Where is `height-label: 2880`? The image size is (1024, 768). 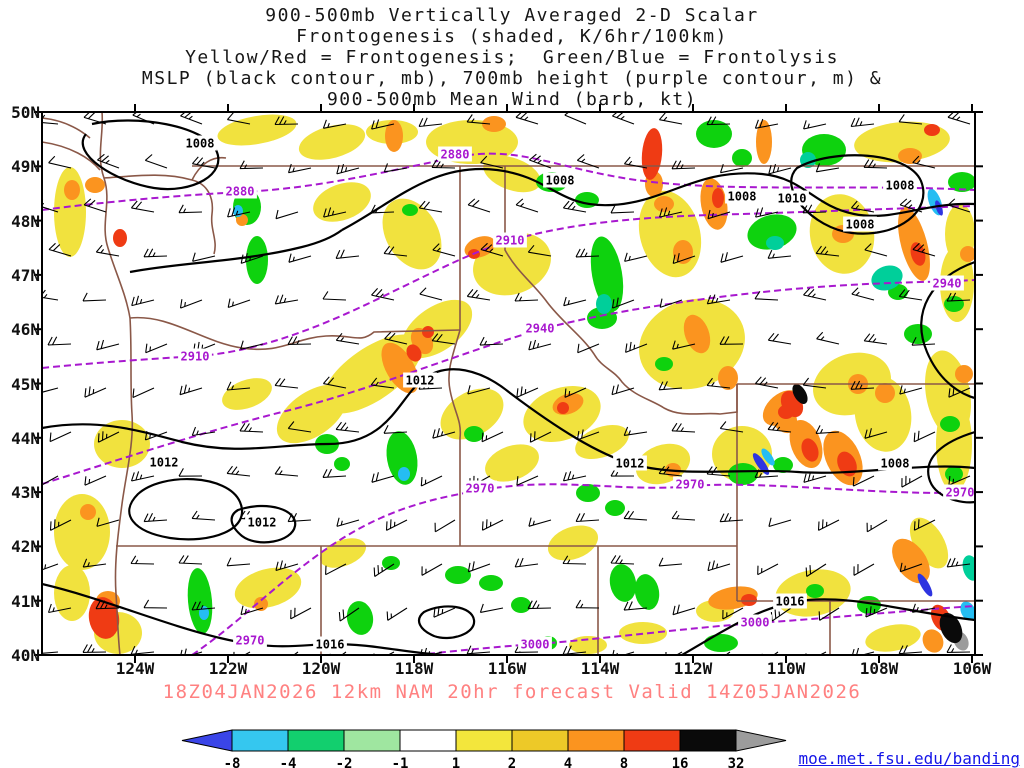 height-label: 2880 is located at coordinates (455, 155).